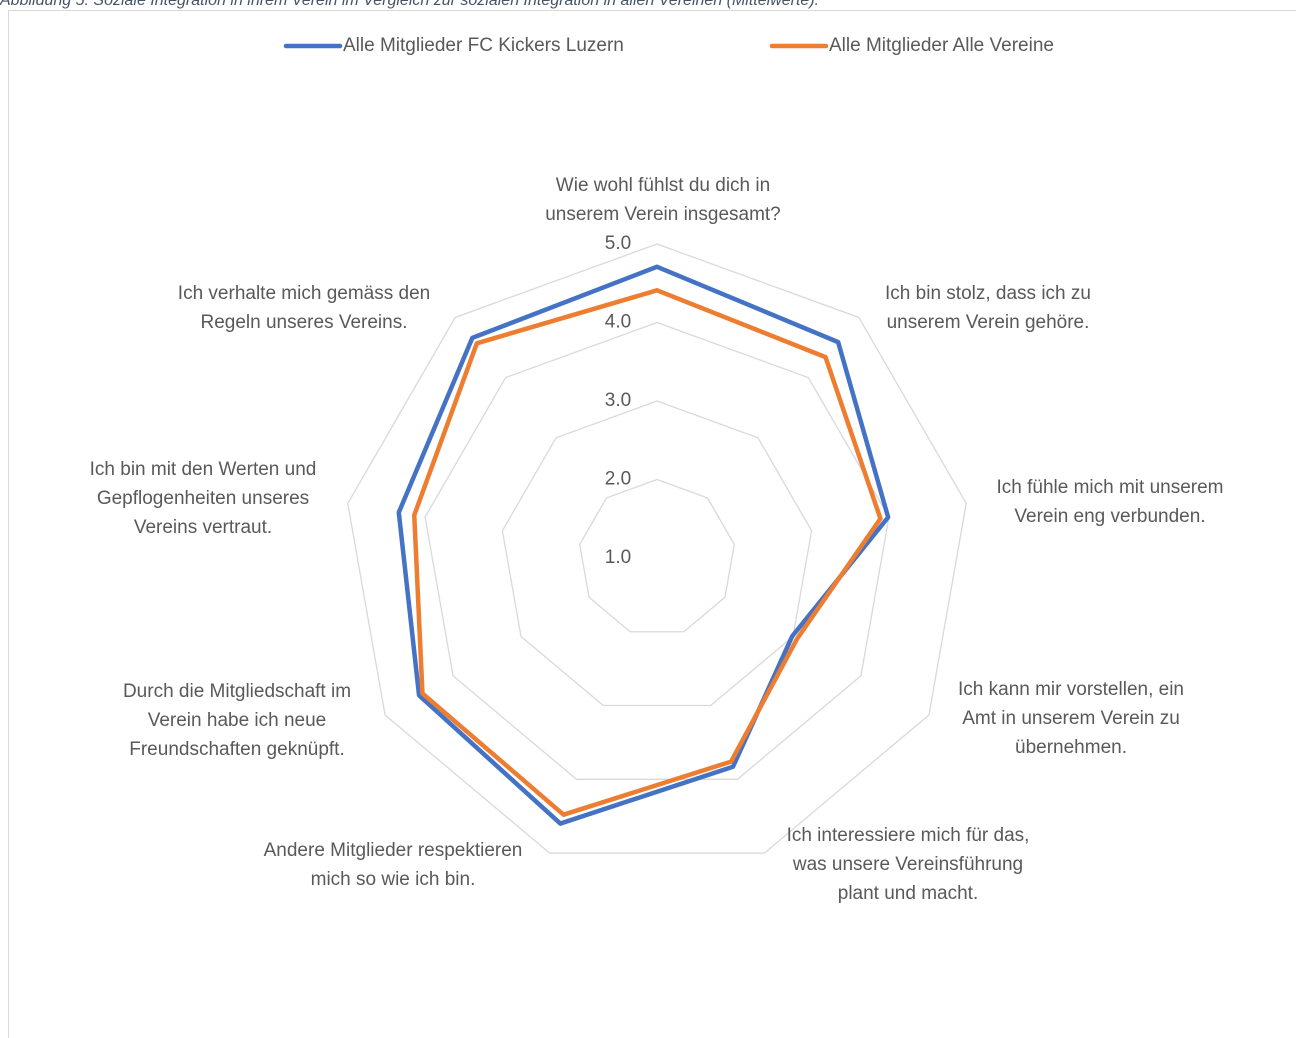  What do you see at coordinates (618, 243) in the screenshot?
I see `tick-label: 5.0` at bounding box center [618, 243].